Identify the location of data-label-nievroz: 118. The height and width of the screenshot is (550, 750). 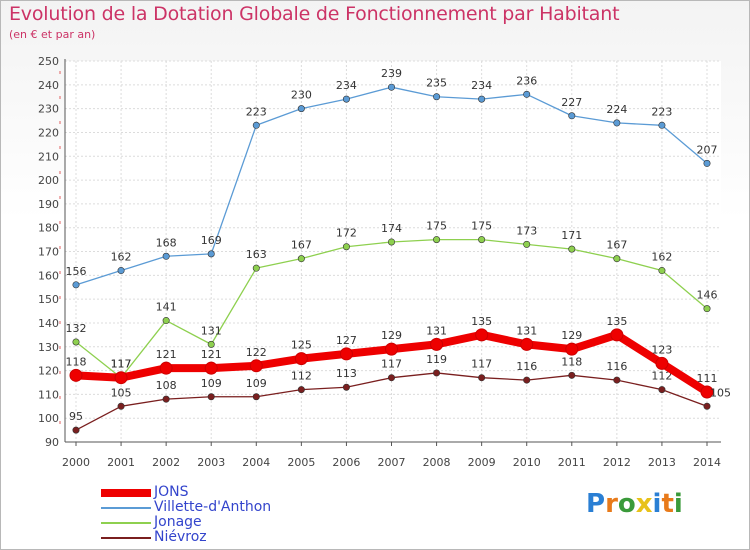
(571, 361).